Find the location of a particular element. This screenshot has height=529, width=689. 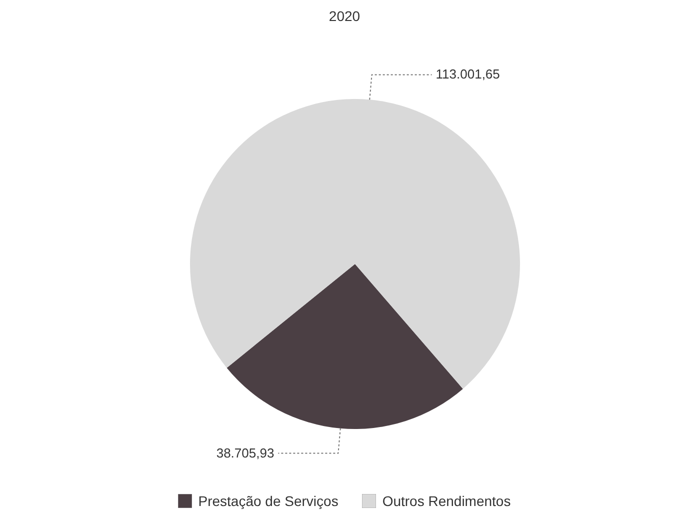

data-label: 113.001,65 is located at coordinates (468, 74).